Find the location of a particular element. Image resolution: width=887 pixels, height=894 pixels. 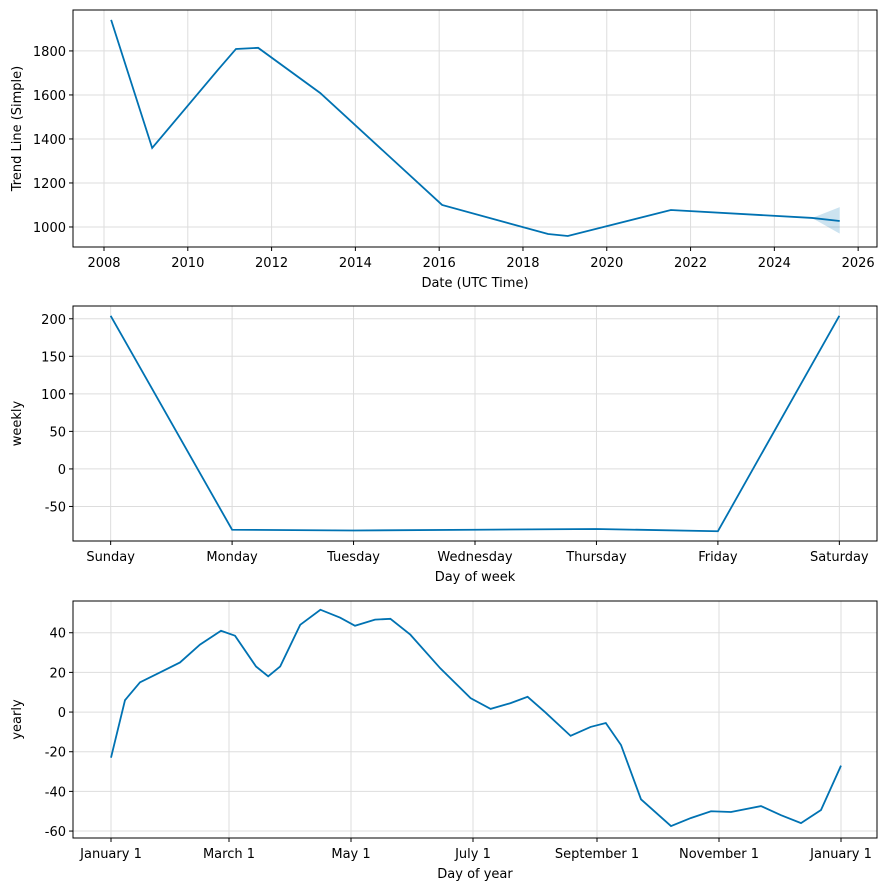

x-tick-label: 2008 is located at coordinates (103, 263).